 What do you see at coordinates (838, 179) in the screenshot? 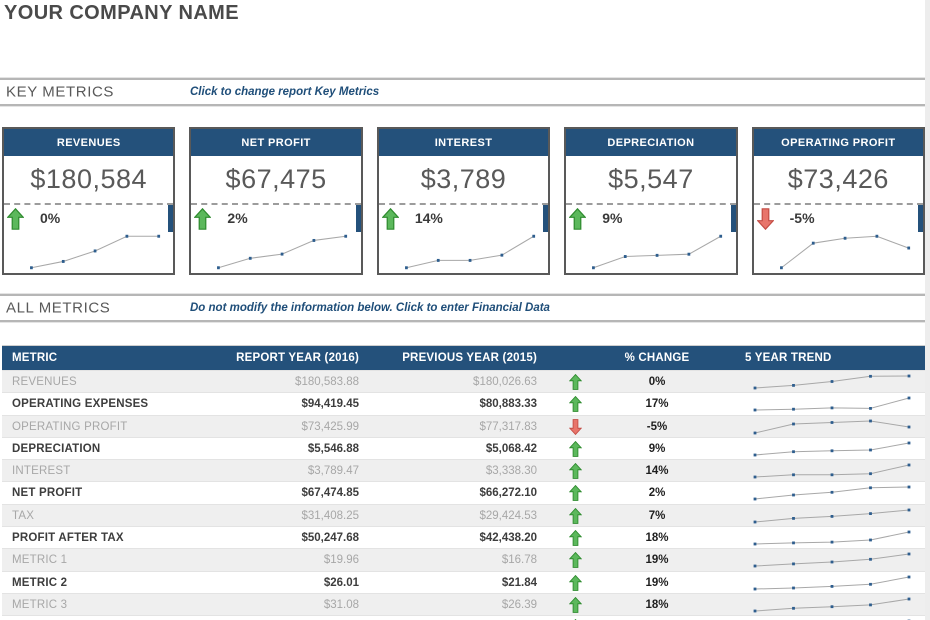
I see `kpi-card-value: $73,426` at bounding box center [838, 179].